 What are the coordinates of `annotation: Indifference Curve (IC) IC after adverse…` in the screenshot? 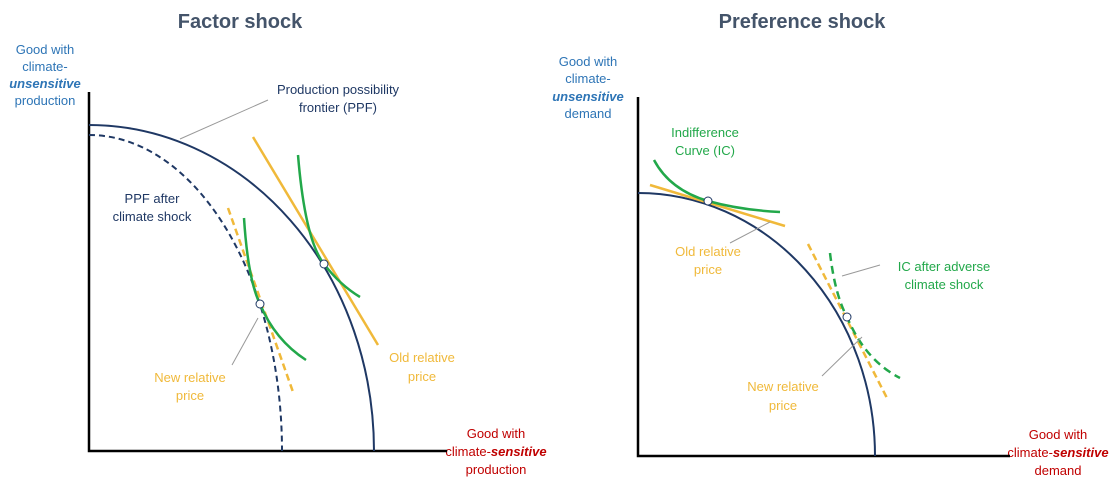 It's located at (830, 208).